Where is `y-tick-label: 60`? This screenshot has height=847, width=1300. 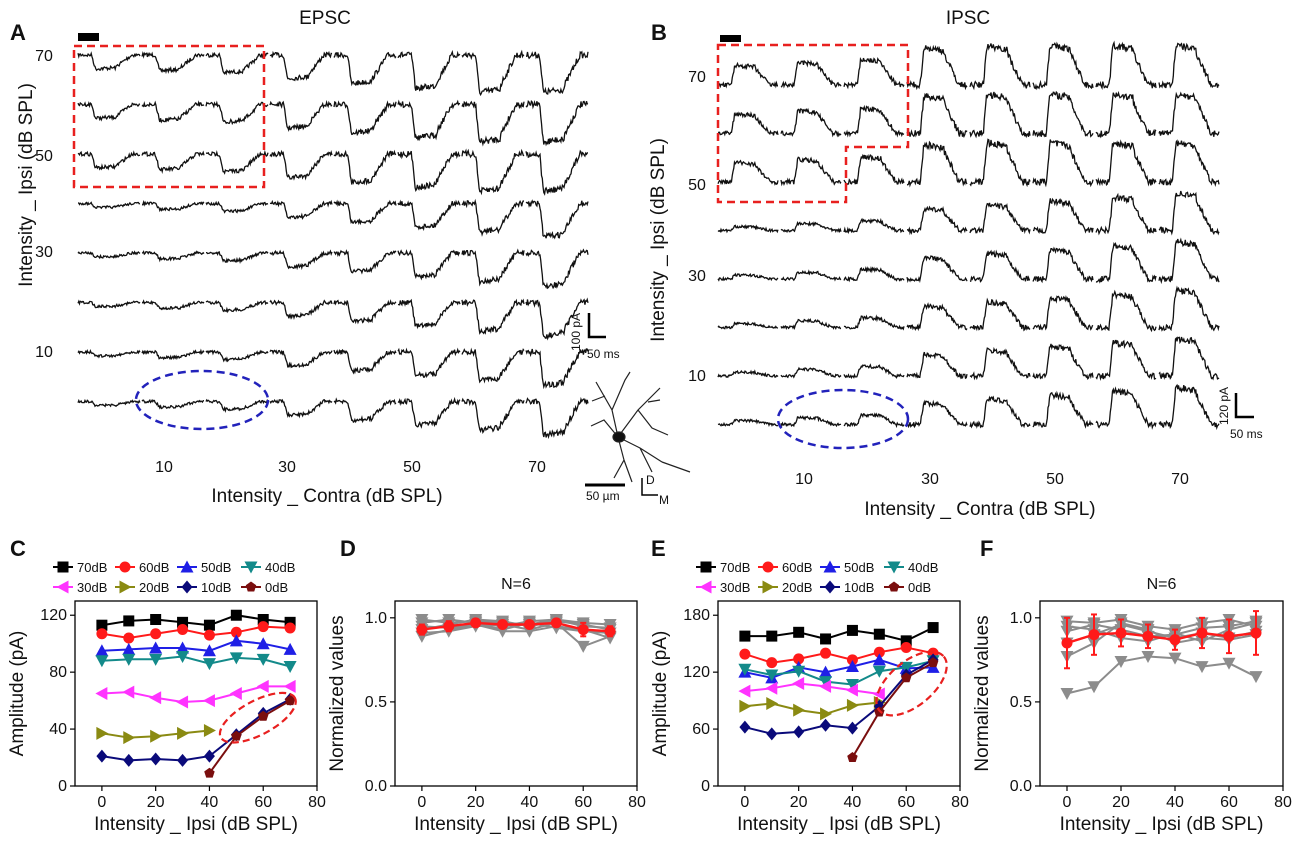 y-tick-label: 60 is located at coordinates (701, 729).